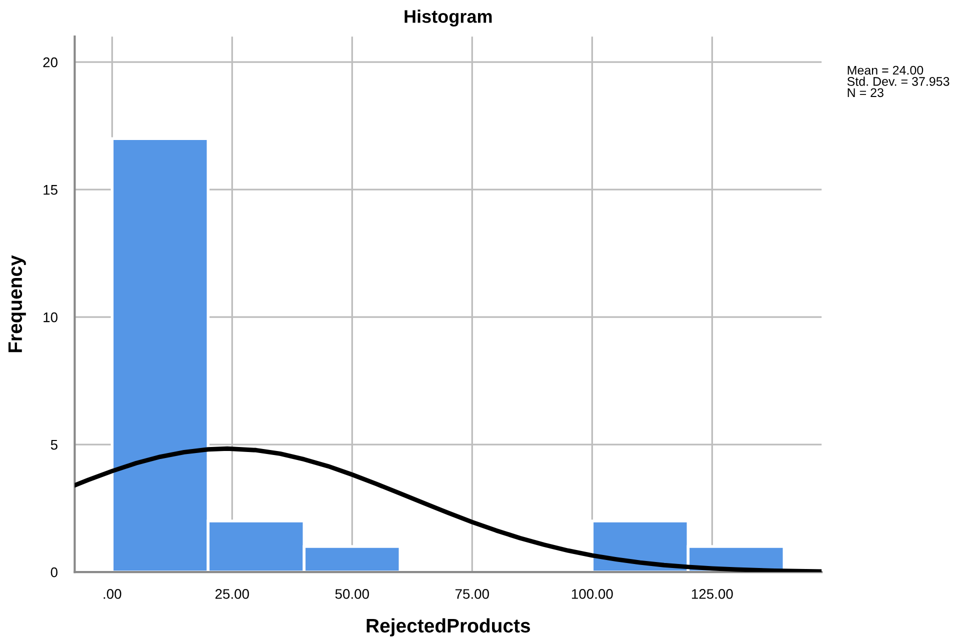  What do you see at coordinates (448, 18) in the screenshot?
I see `chart-title: Histogram` at bounding box center [448, 18].